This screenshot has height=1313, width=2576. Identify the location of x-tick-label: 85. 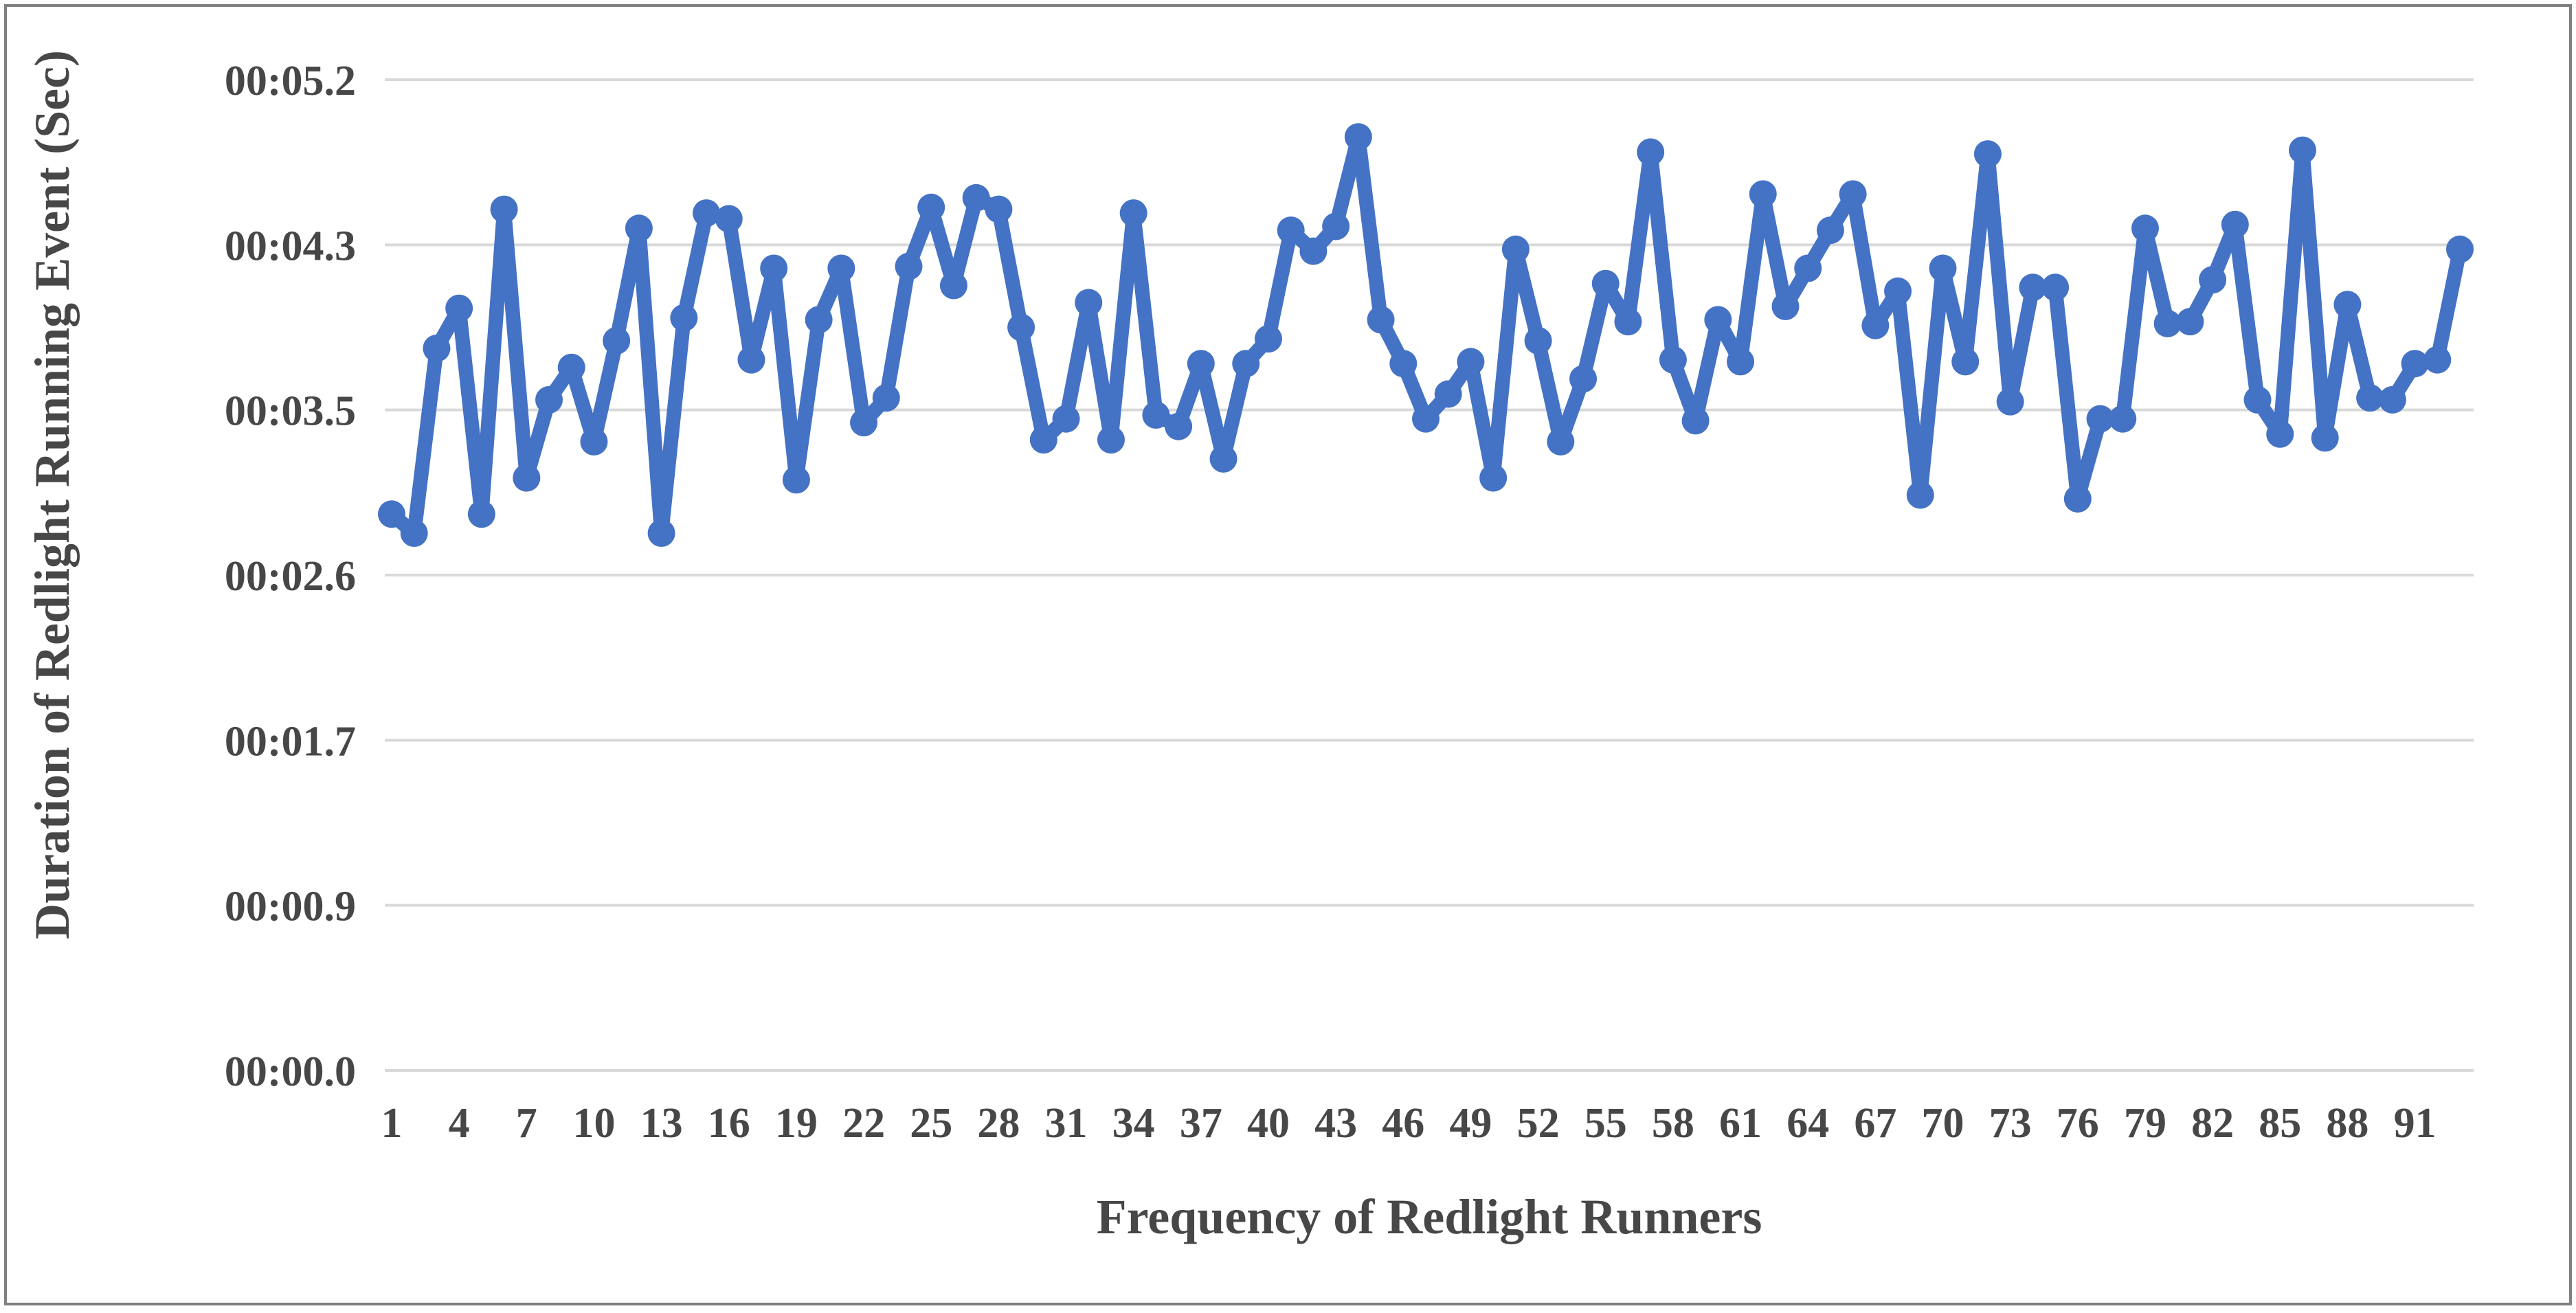
(2280, 1123).